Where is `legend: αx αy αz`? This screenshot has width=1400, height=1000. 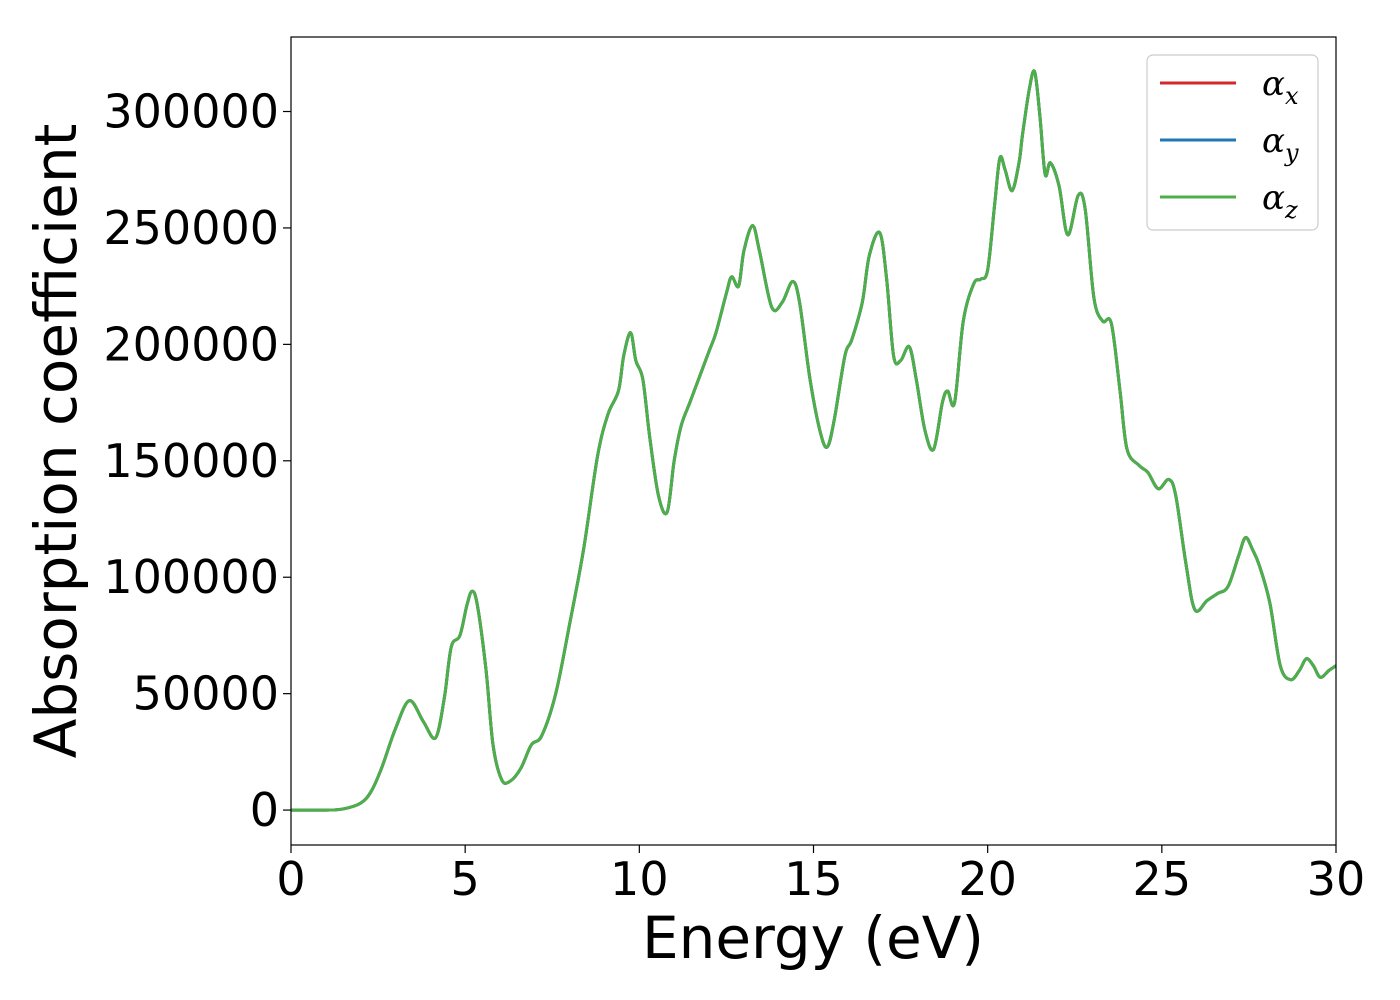 legend: αx αy αz is located at coordinates (1232, 142).